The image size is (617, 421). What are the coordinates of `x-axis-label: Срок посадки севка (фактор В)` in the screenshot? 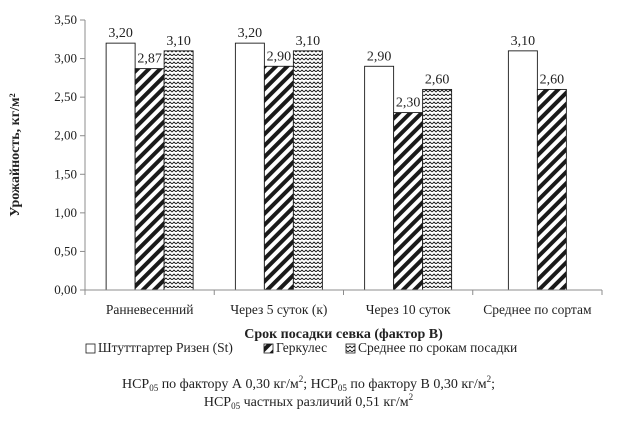 It's located at (343, 334).